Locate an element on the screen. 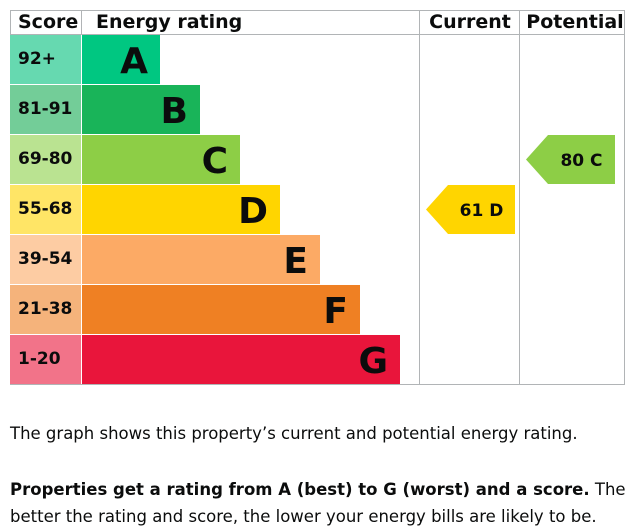 Image resolution: width=639 pixels, height=531 pixels. current-rating-label: 61 D is located at coordinates (482, 211).